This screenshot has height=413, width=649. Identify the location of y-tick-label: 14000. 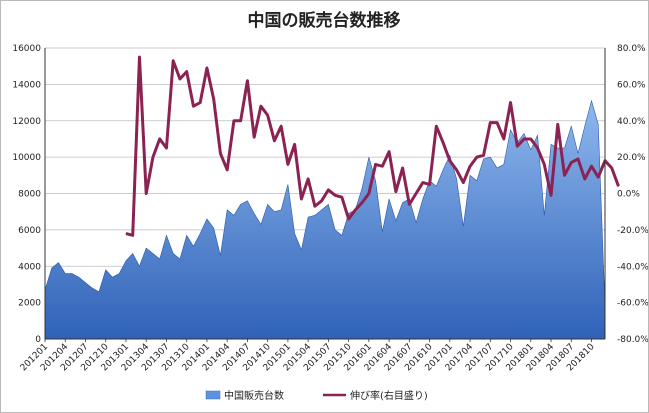
(26, 85).